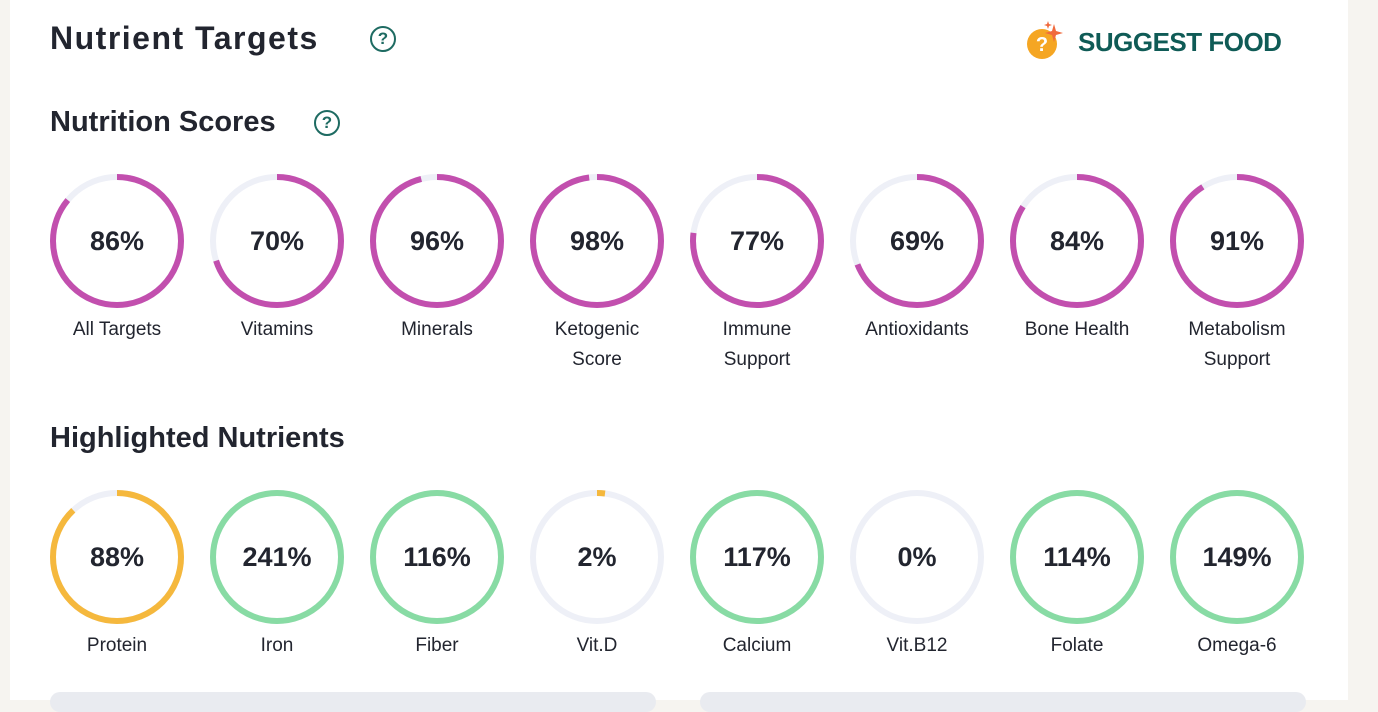  I want to click on ring-percent: 2%, so click(597, 557).